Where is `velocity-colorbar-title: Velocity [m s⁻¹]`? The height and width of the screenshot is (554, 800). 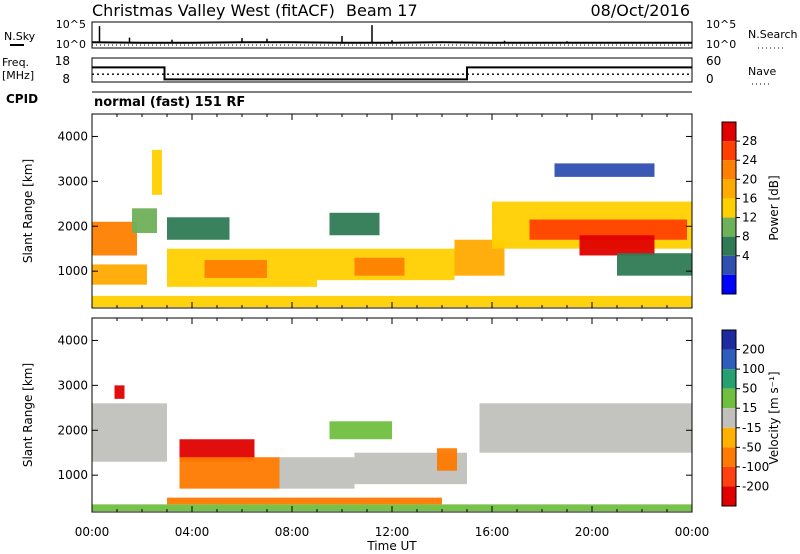 velocity-colorbar-title: Velocity [m s⁻¹] is located at coordinates (774, 417).